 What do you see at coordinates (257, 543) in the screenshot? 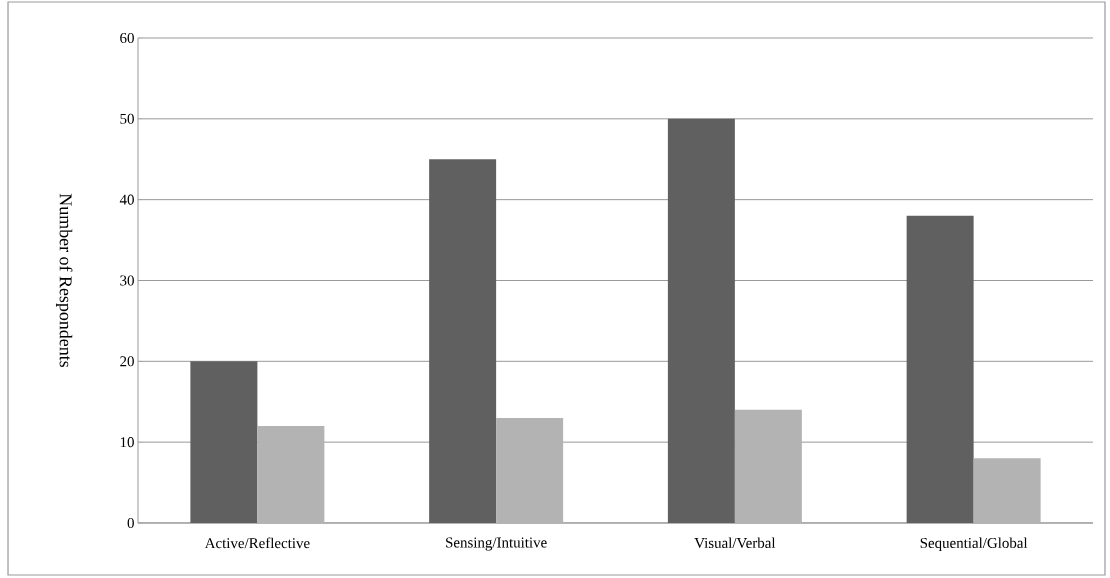
I see `x-tick-label: Active/Reflective` at bounding box center [257, 543].